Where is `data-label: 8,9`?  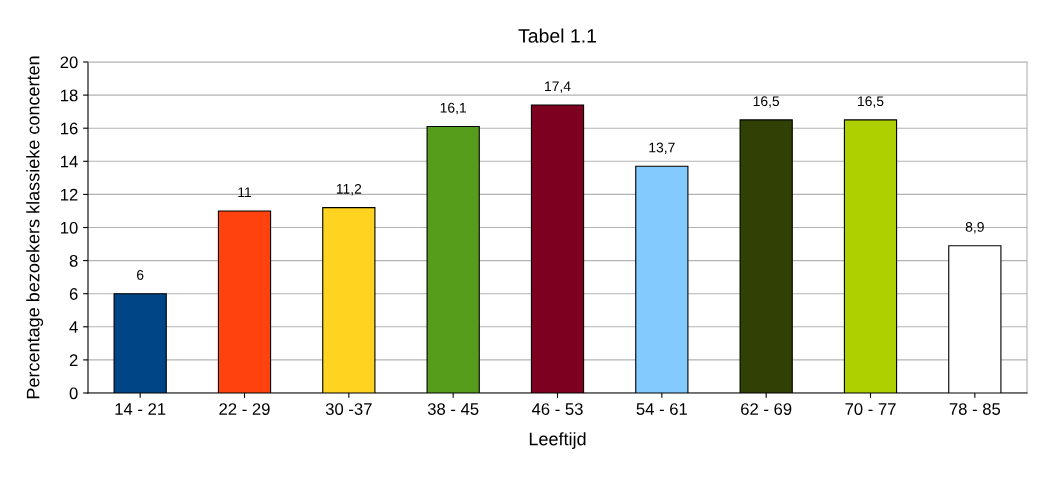 data-label: 8,9 is located at coordinates (974, 228).